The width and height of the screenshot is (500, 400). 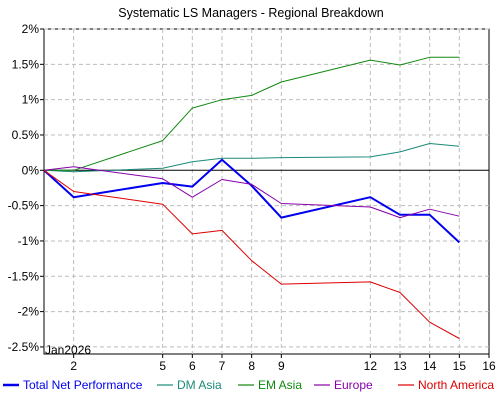 I want to click on x-tick-label: 13, so click(x=400, y=366).